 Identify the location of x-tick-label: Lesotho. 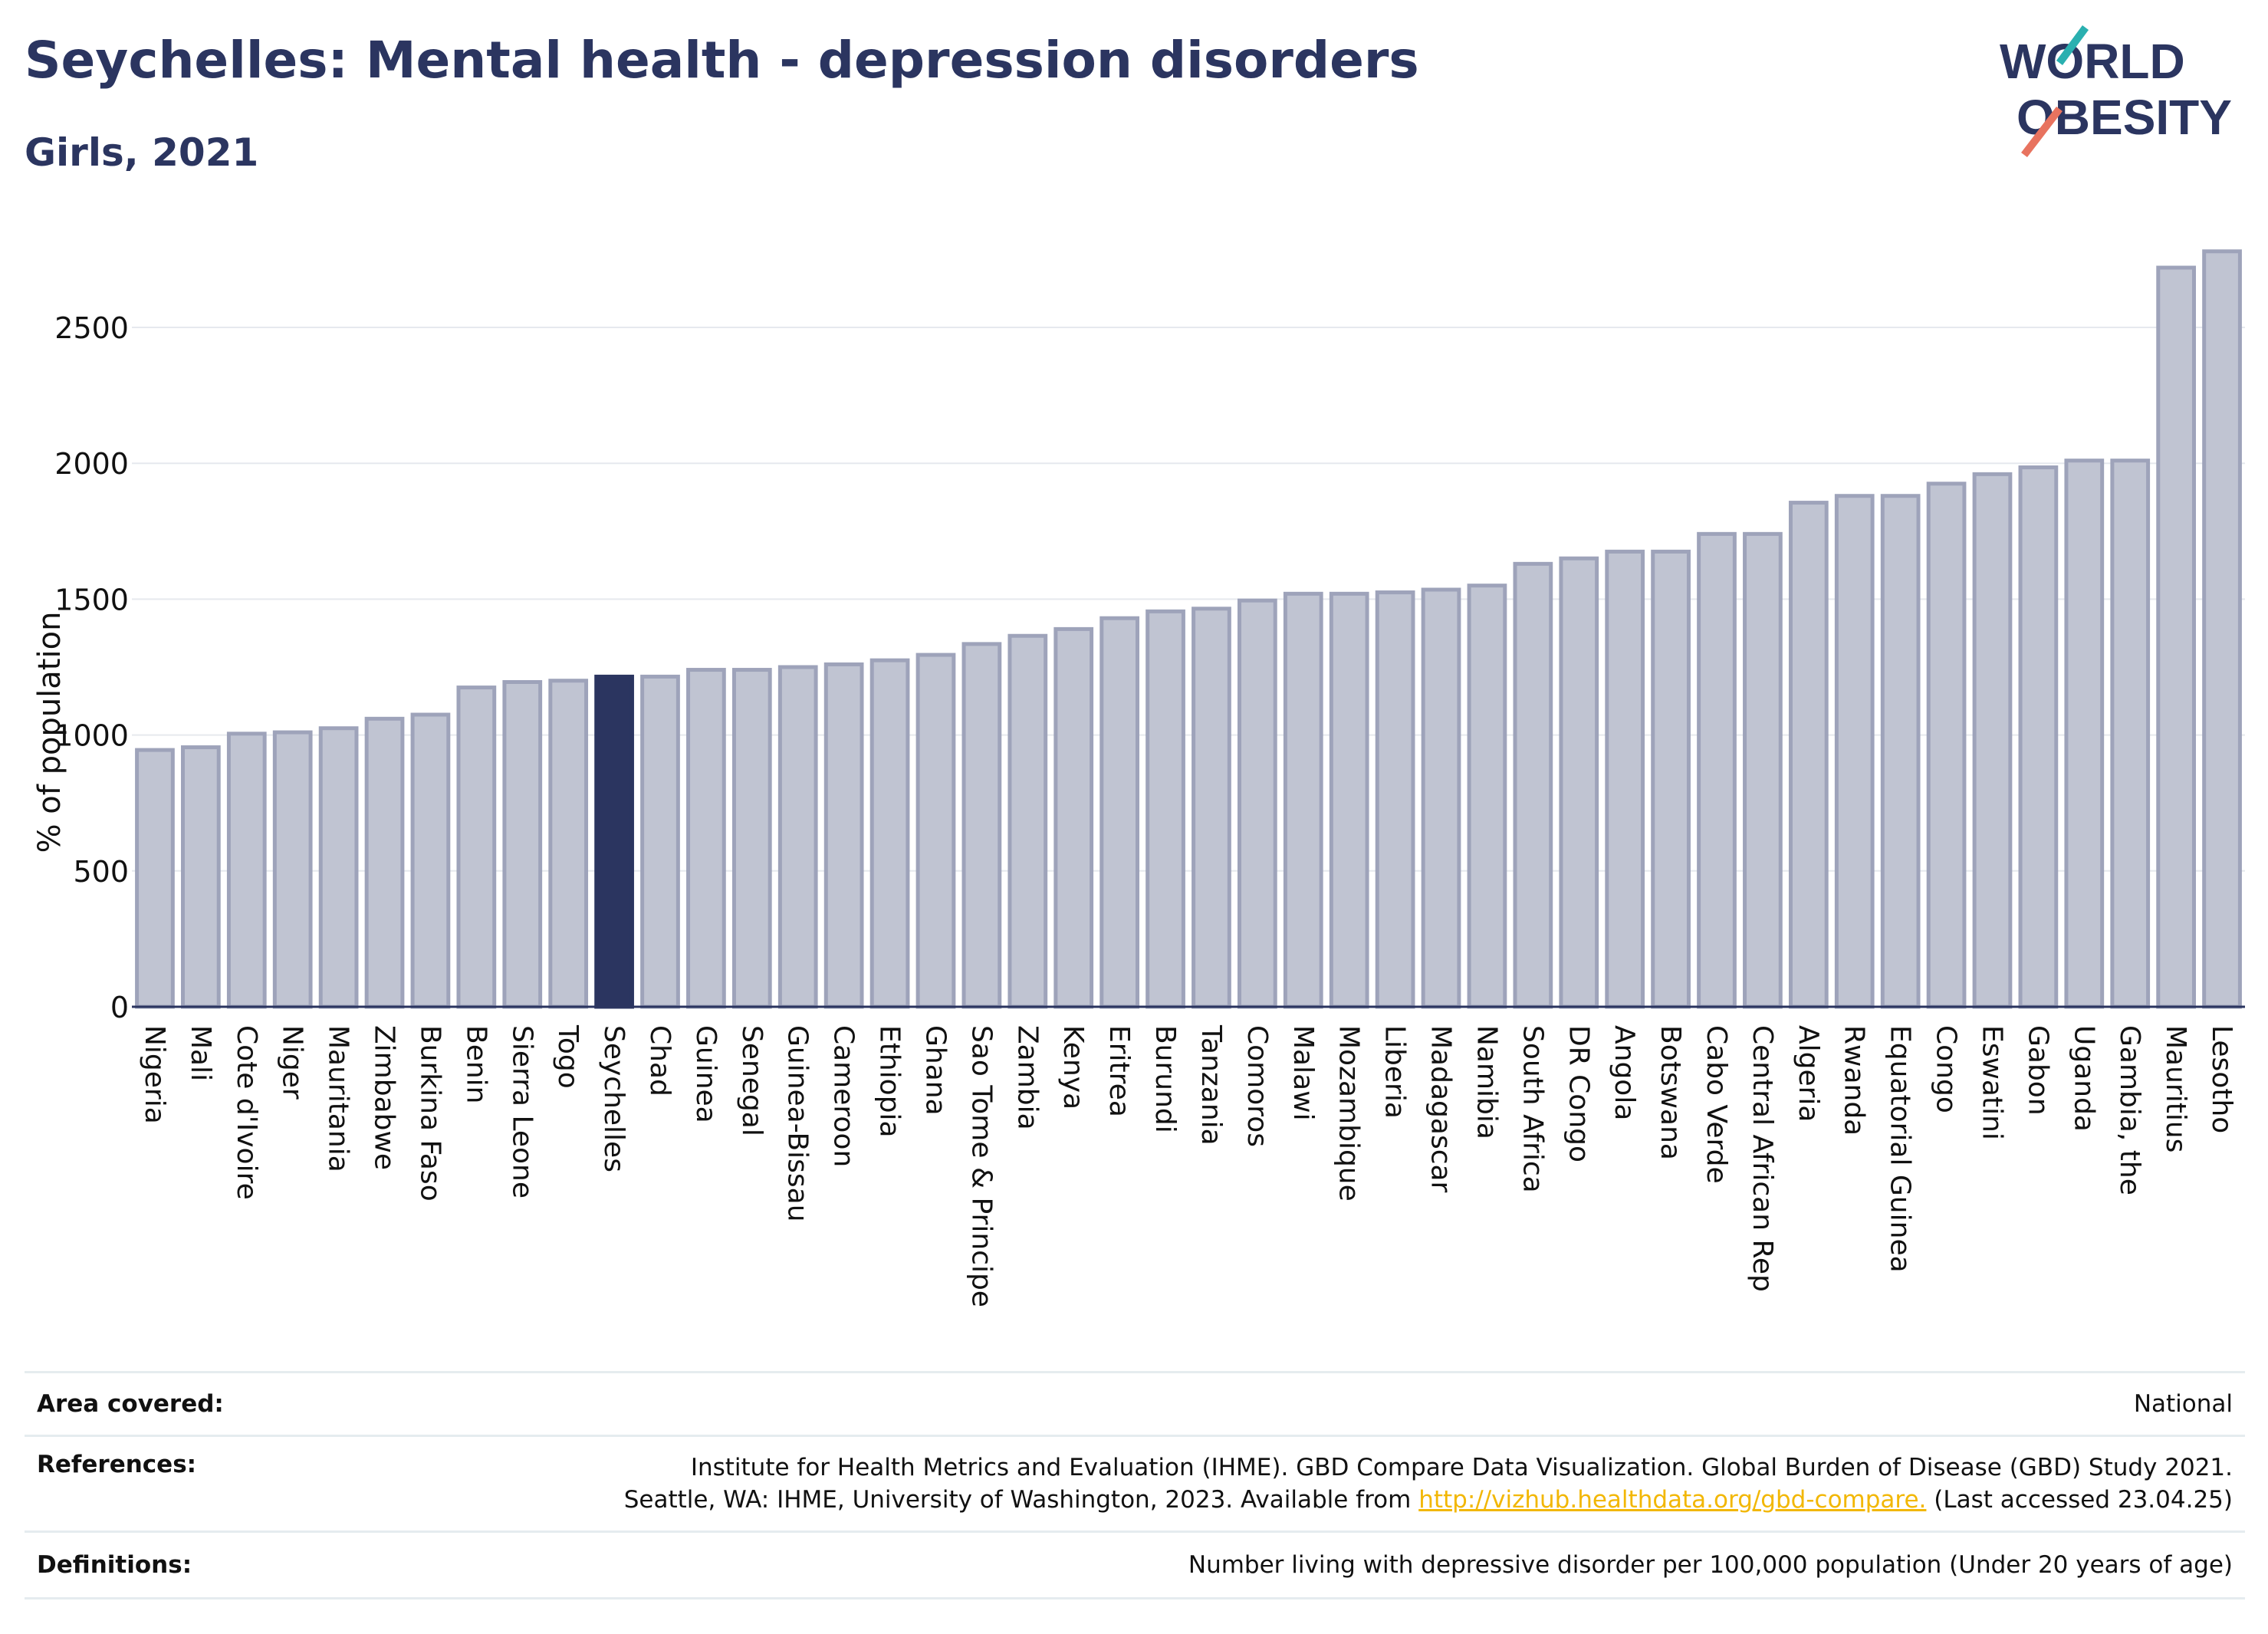
(2221, 1079).